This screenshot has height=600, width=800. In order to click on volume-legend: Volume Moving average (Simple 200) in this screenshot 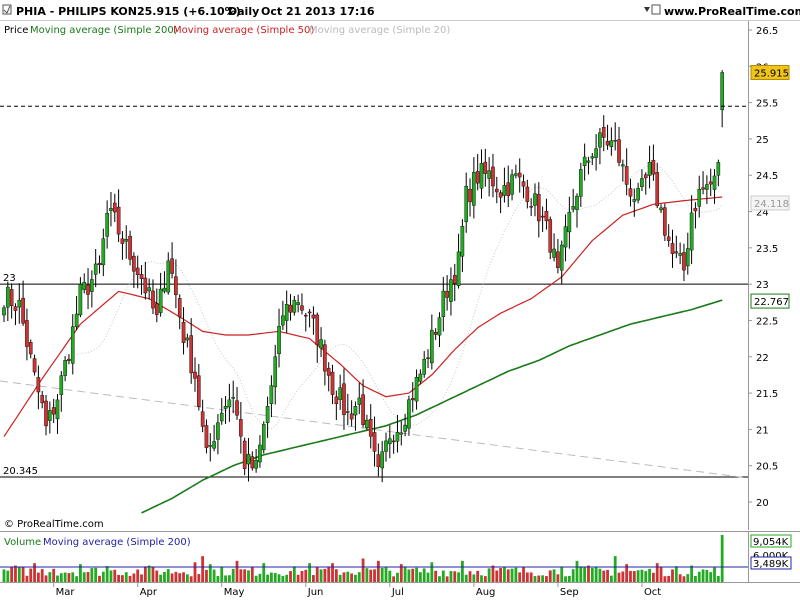, I will do `click(97, 542)`.